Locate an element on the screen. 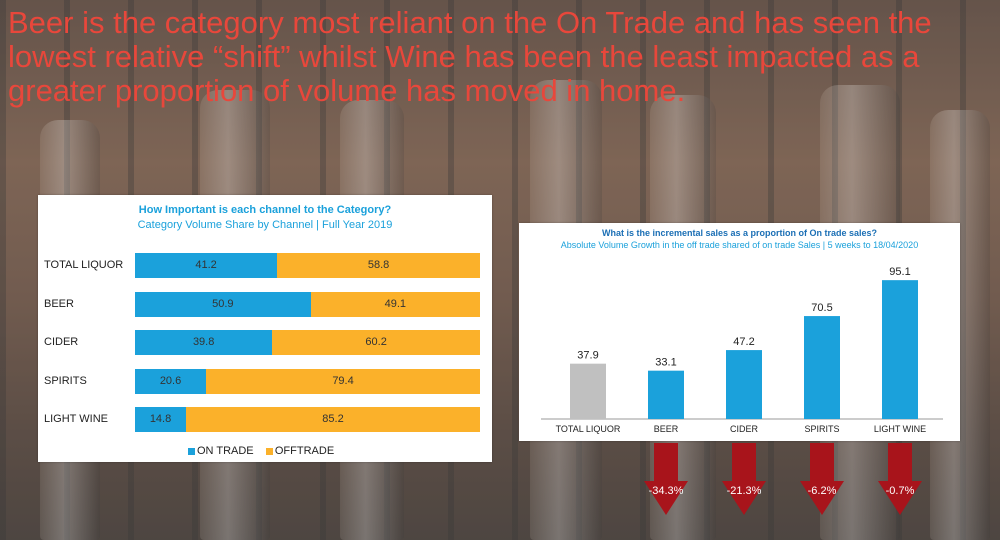 The height and width of the screenshot is (540, 1000). bar-value-label: 39.8 is located at coordinates (203, 342).